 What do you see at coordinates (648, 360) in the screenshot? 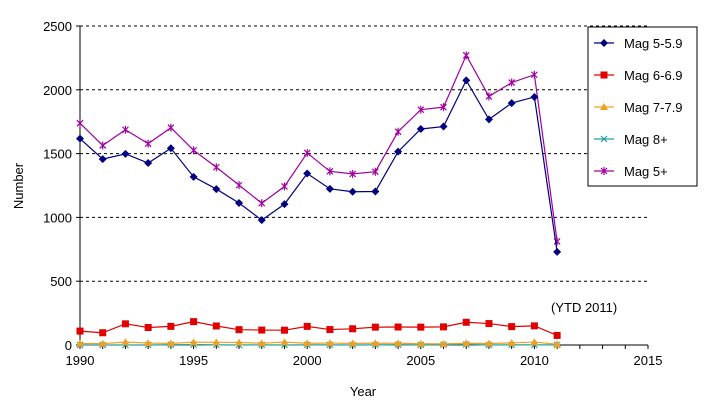
I see `x-tick-label: 2015` at bounding box center [648, 360].